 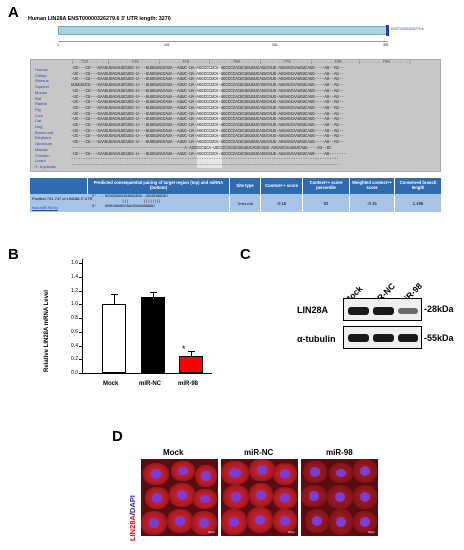 What do you see at coordinates (179, 497) in the screenshot?
I see `micrograph-mock: 20μm` at bounding box center [179, 497].